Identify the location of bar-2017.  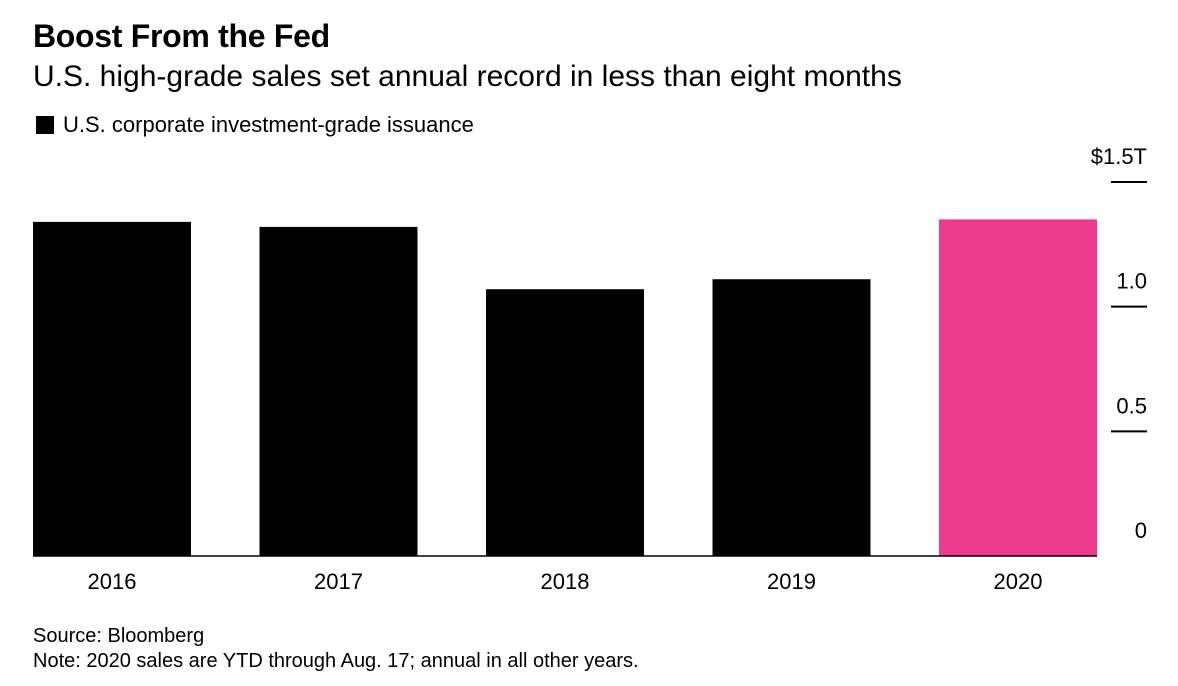
(338, 391).